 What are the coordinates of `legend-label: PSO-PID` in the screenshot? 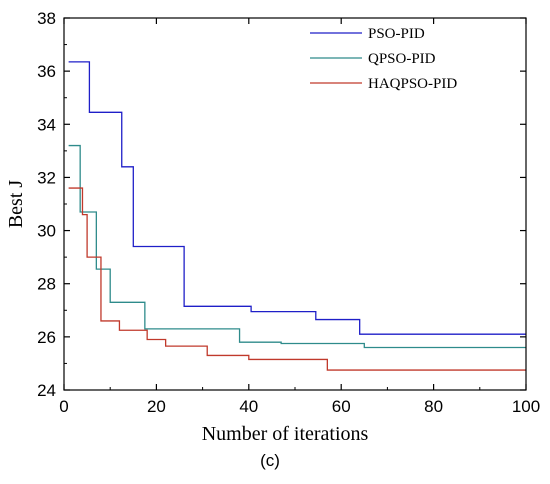 It's located at (396, 34).